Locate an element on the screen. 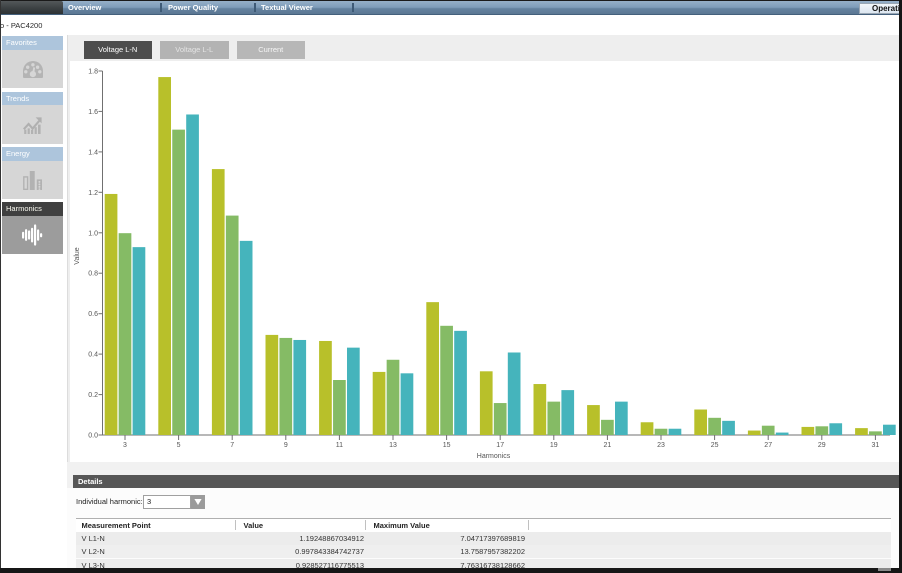  svg-text: 1.4 is located at coordinates (93, 152).